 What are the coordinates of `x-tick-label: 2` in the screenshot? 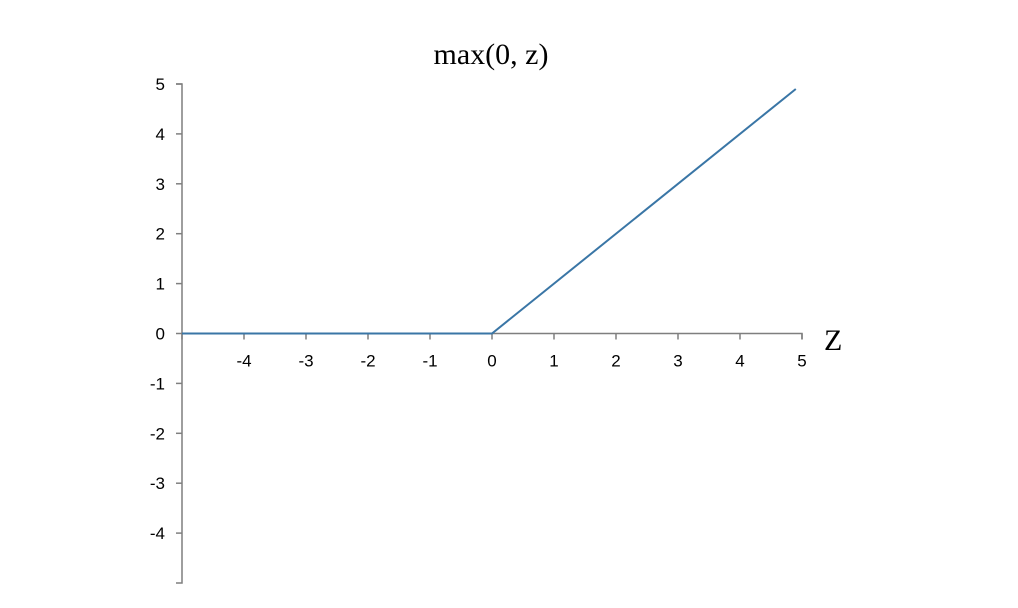 It's located at (615, 361).